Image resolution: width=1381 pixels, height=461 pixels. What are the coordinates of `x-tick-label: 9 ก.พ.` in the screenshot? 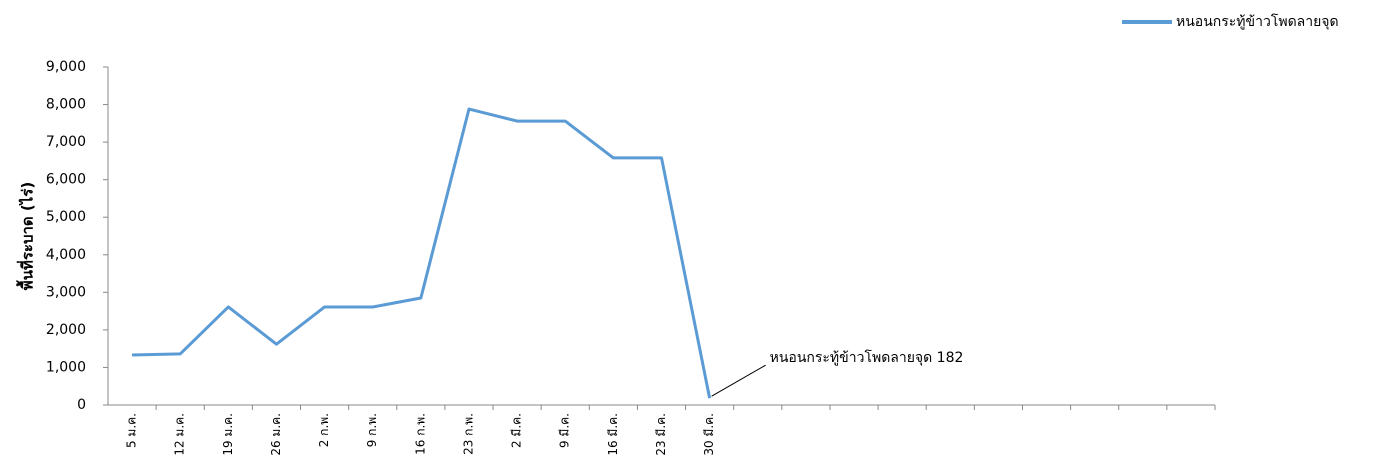 It's located at (372, 430).